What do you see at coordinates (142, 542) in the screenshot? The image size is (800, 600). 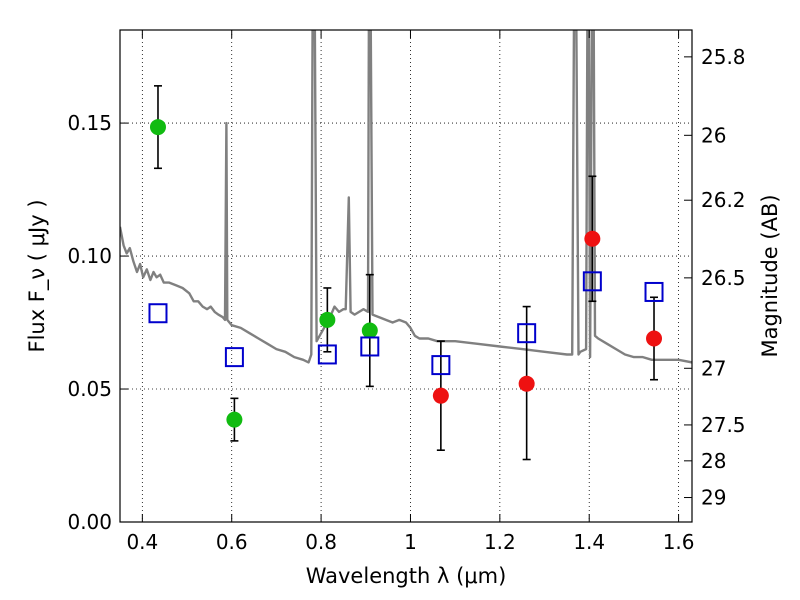 I see `x-tick-label: 0.4` at bounding box center [142, 542].